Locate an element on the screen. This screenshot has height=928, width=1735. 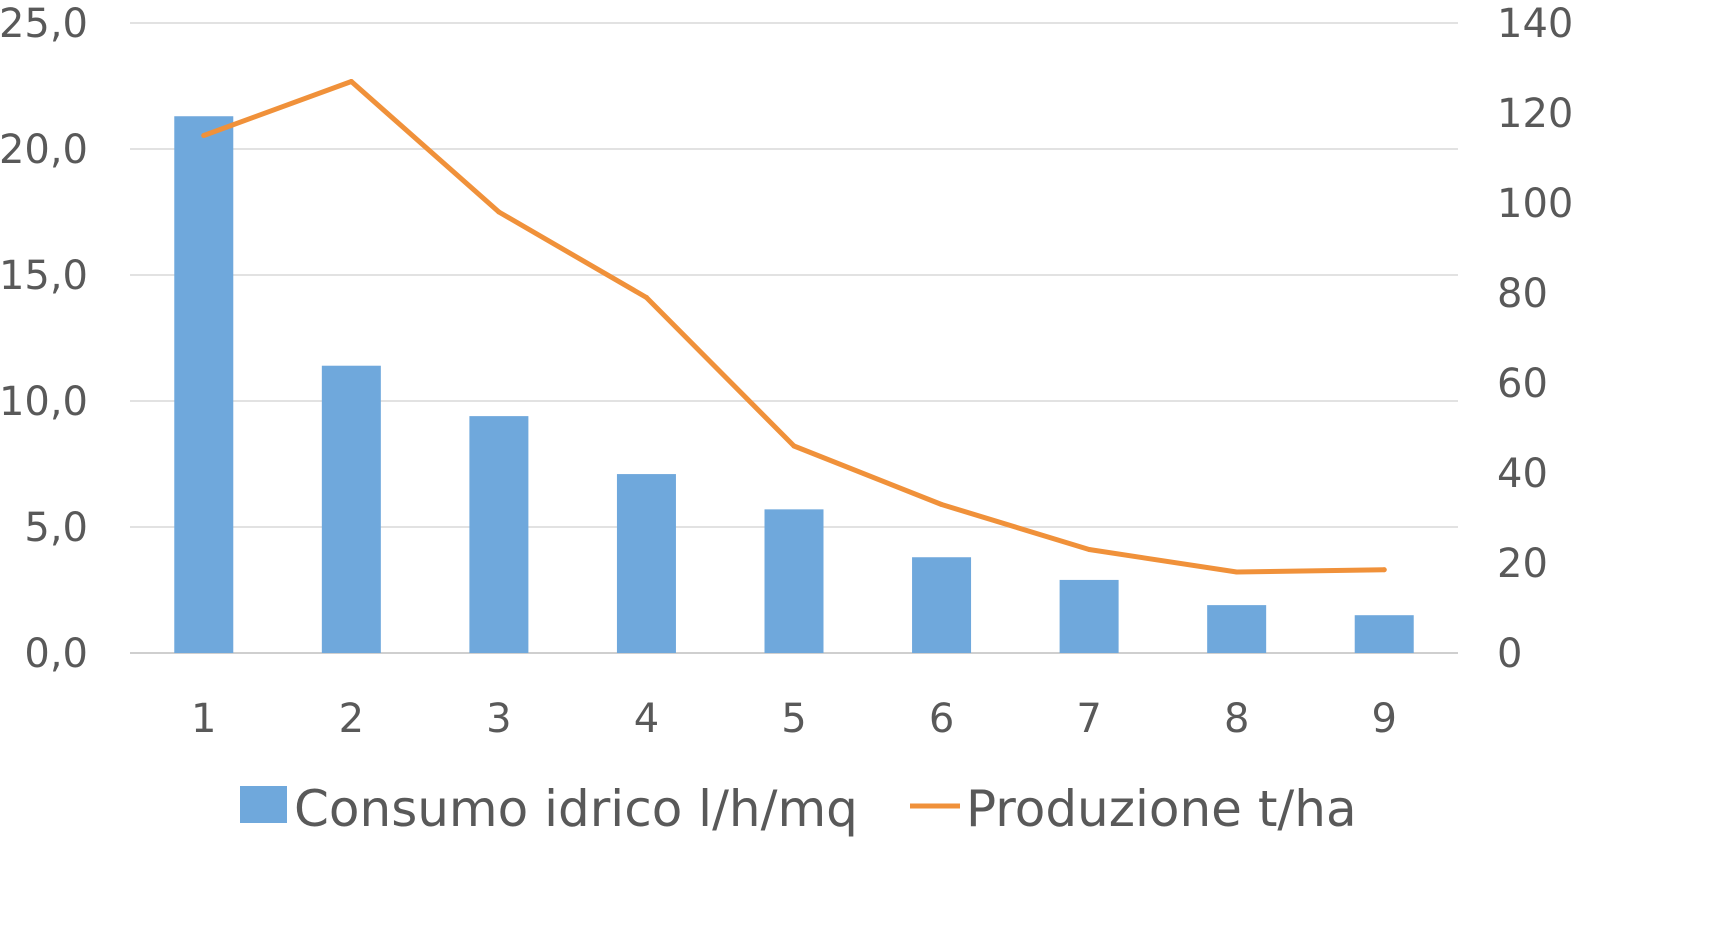
legend-bar-swatch is located at coordinates (263, 804).